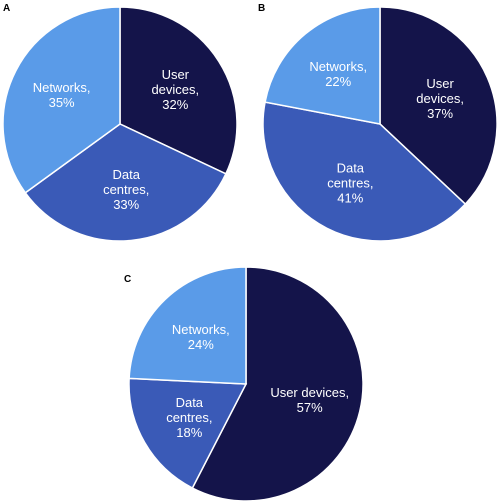 This screenshot has height=502, width=499. I want to click on slice-label-line: 22%, so click(338, 81).